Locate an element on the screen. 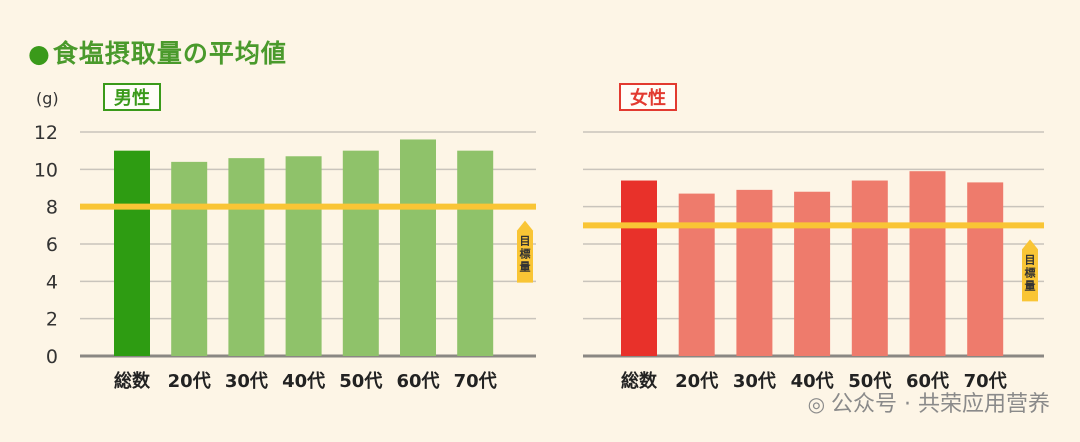 This screenshot has width=1080, height=442. female-x-tick-label: 60代 is located at coordinates (927, 381).